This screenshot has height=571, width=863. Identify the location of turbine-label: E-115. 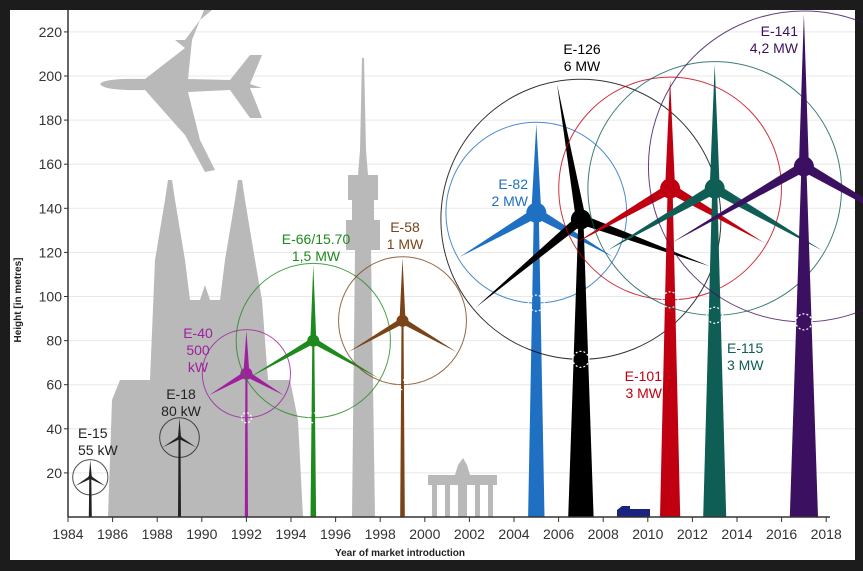
(745, 348).